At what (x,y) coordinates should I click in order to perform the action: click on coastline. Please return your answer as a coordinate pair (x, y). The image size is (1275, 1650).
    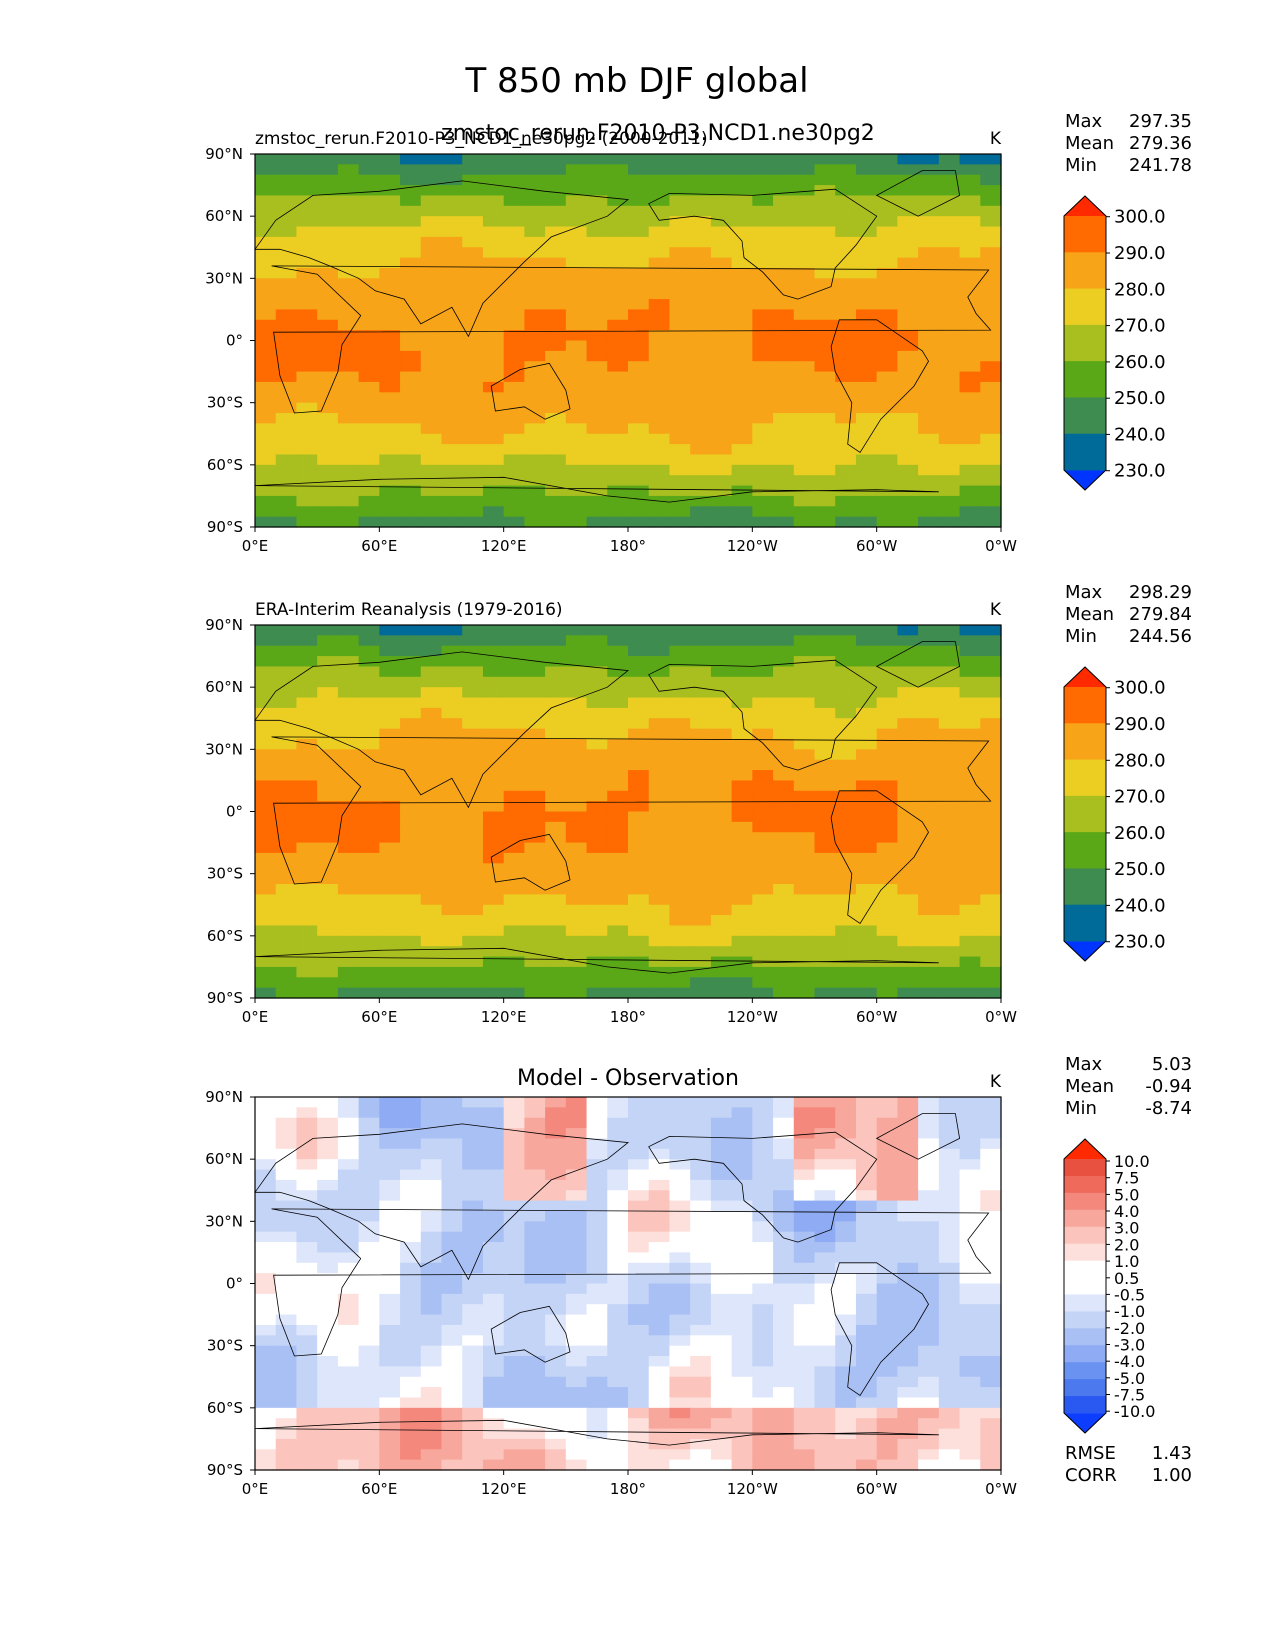
    Looking at the image, I should click on (879, 386).